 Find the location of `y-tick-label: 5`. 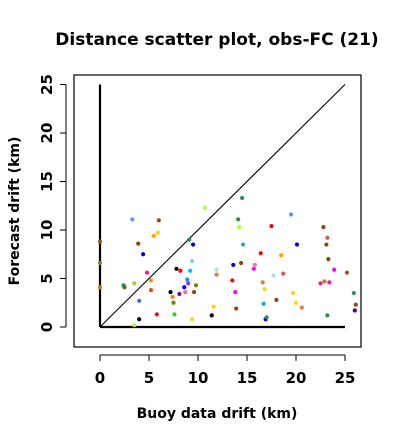

y-tick-label: 5 is located at coordinates (47, 278).